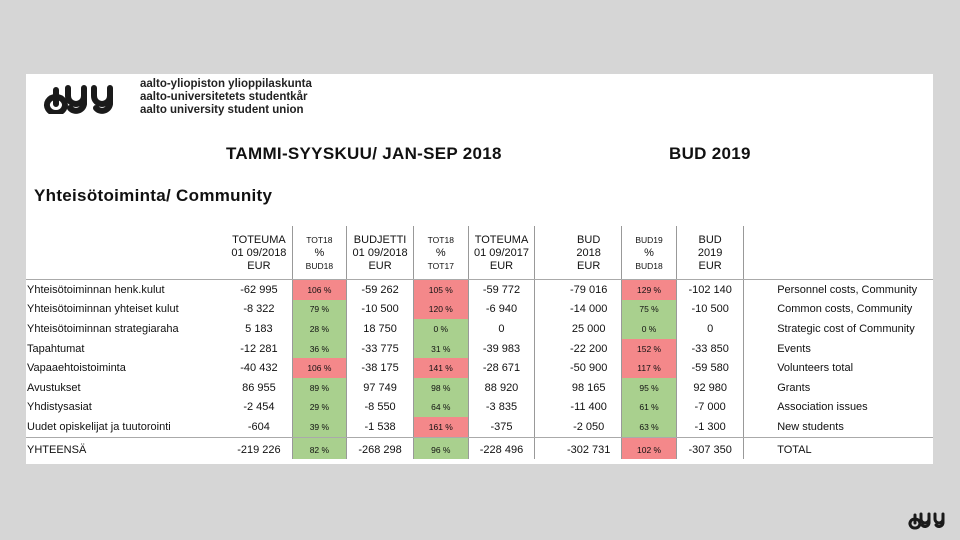 Image resolution: width=960 pixels, height=540 pixels. Describe the element at coordinates (710, 348) in the screenshot. I see `cell: -33 850` at that location.